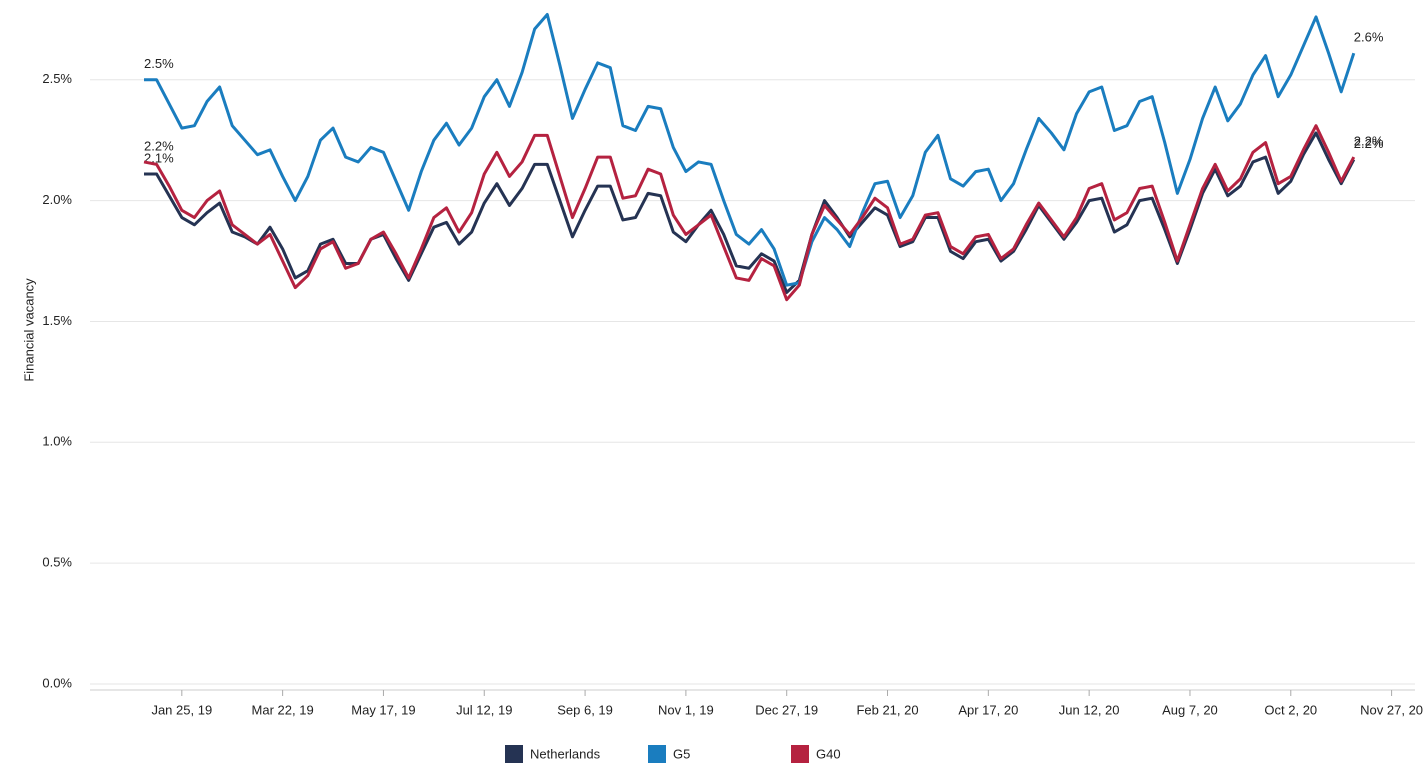 The width and height of the screenshot is (1427, 763). Describe the element at coordinates (681, 753) in the screenshot. I see `legend-label: G5` at that location.